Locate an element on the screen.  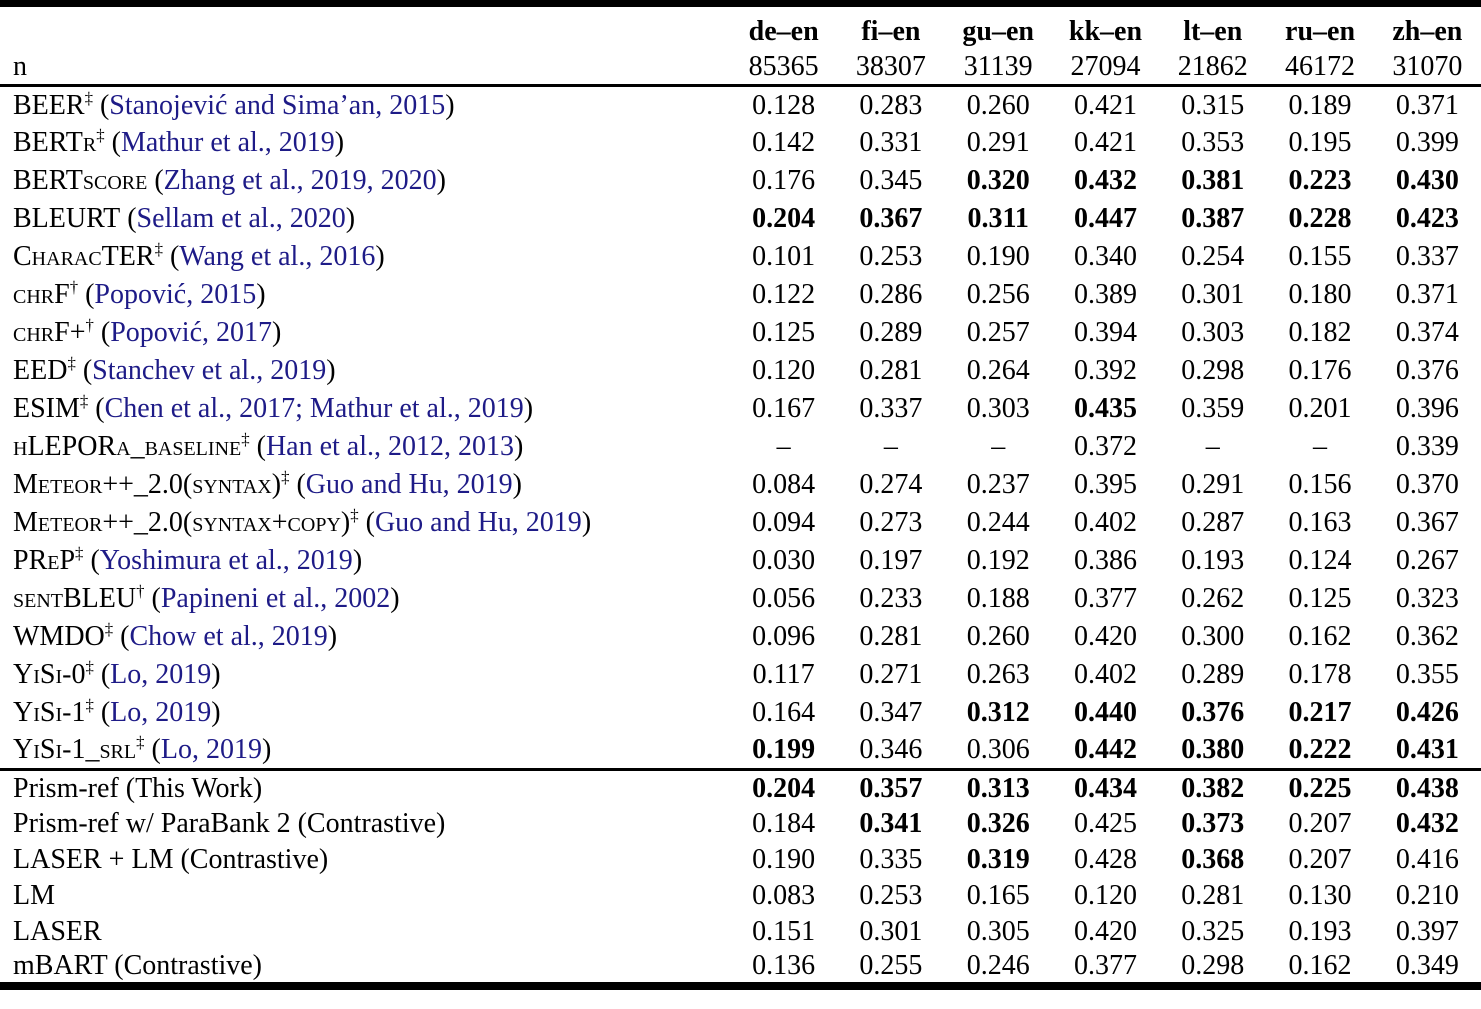
citation-link: Han et al., 2012, 2013 is located at coordinates (390, 446).